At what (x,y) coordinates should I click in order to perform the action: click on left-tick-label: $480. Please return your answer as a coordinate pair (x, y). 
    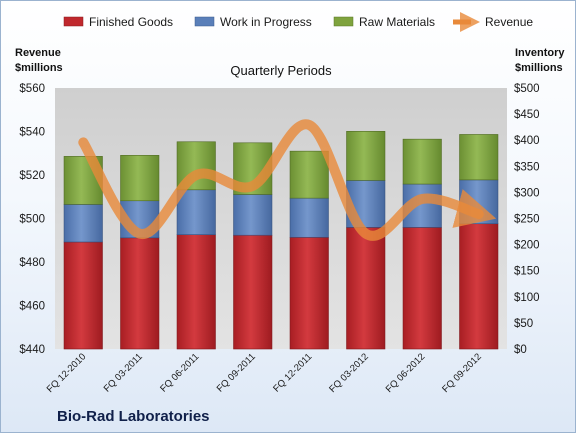
    Looking at the image, I should click on (32, 263).